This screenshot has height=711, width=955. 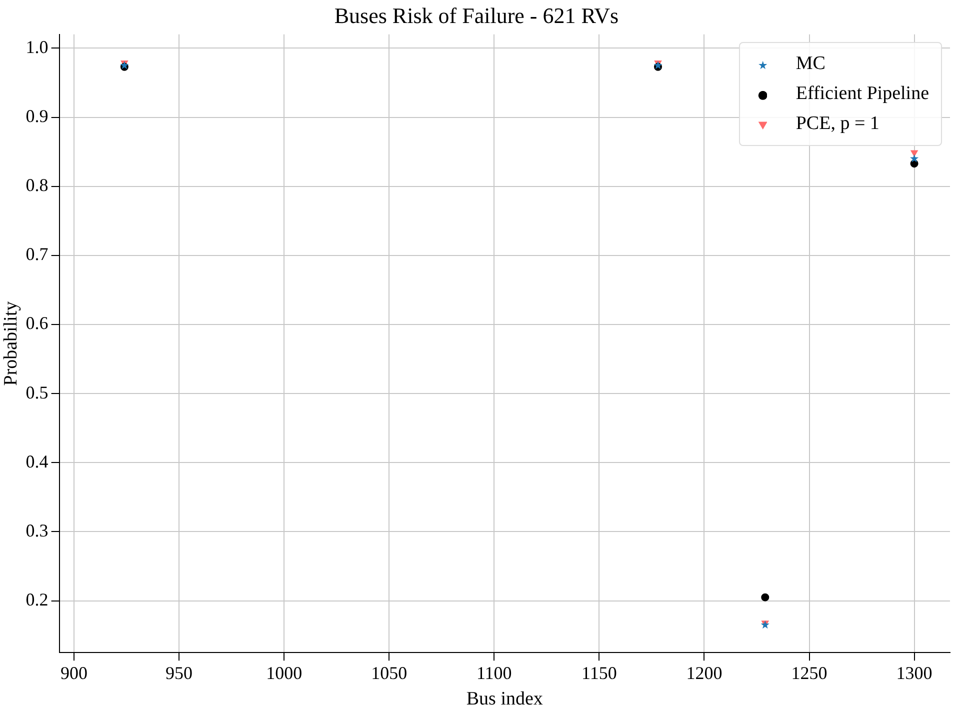 I want to click on y-tick-label: 0.3, so click(x=37, y=530).